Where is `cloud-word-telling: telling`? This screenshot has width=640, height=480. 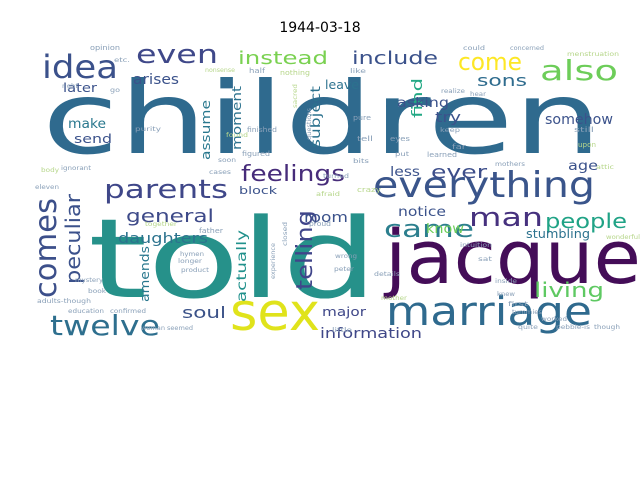 cloud-word-telling: telling is located at coordinates (305, 250).